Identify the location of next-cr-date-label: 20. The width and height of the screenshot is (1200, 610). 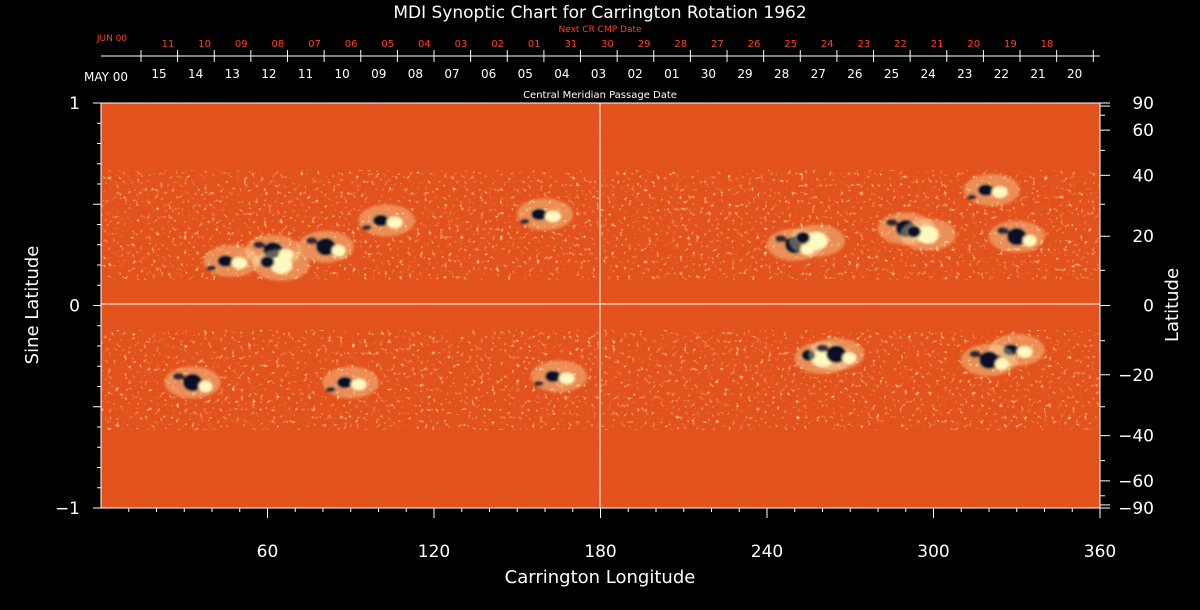
(973, 44).